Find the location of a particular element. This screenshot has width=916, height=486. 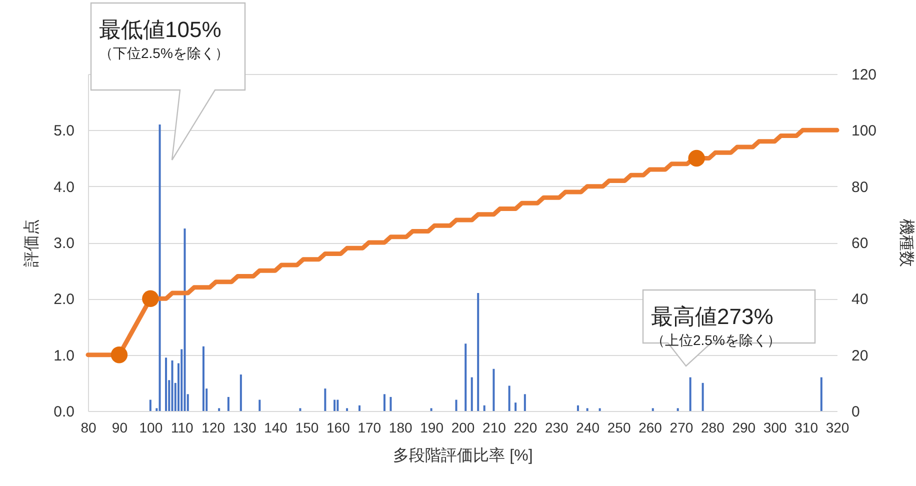

text: 最低値105% （下位2.5%を除く） is located at coordinates (164, 39).